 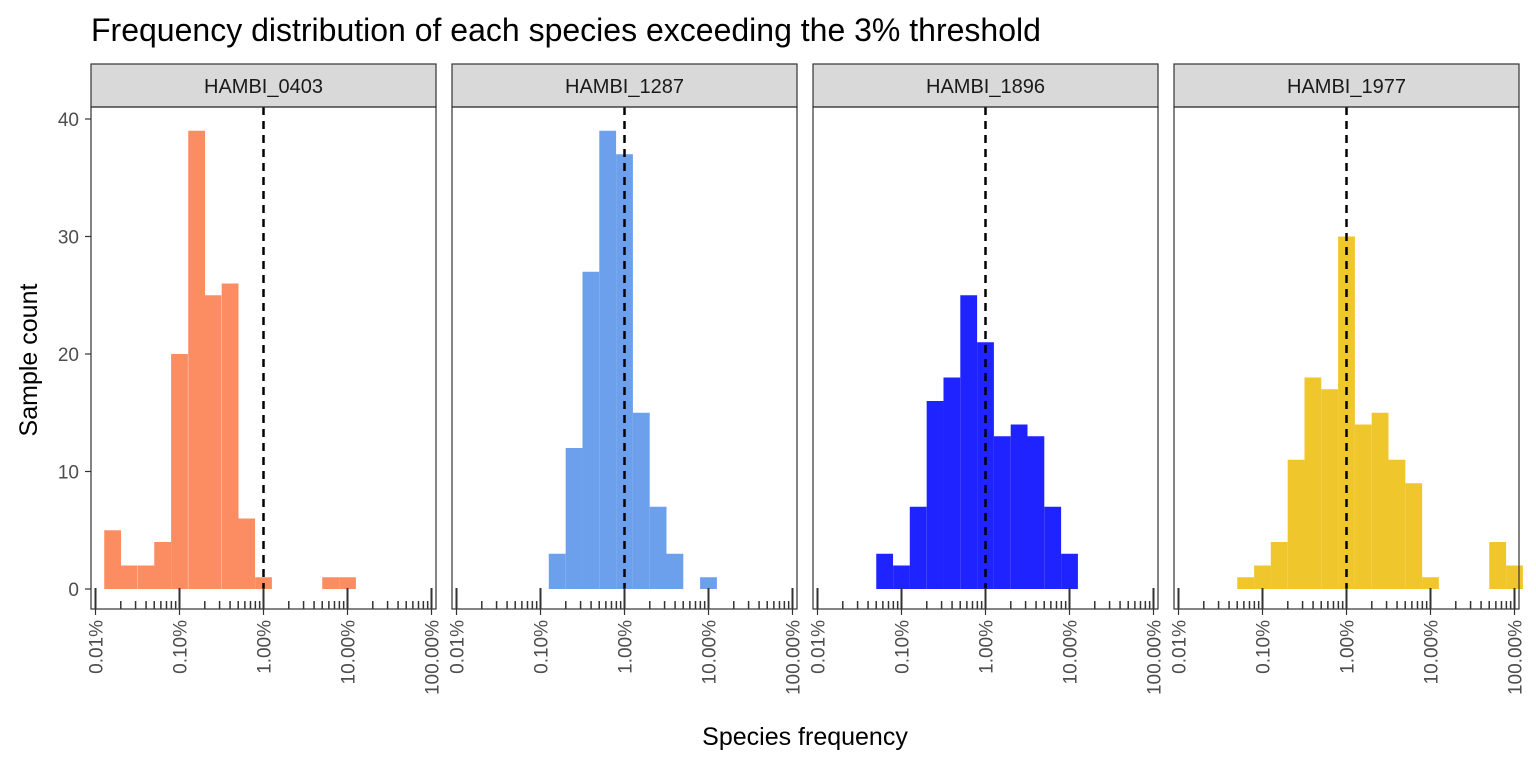 I want to click on y-tick-label: 10, so click(x=68, y=473).